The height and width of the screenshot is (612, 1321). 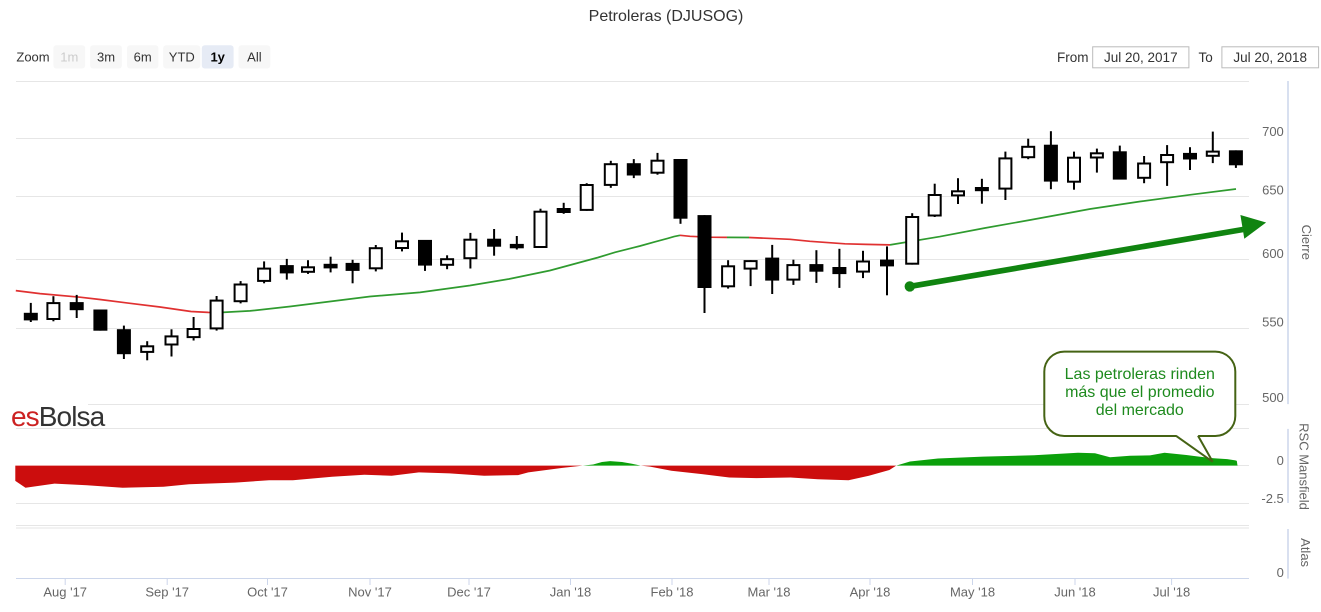 What do you see at coordinates (1305, 552) in the screenshot?
I see `svg-text: Atlas` at bounding box center [1305, 552].